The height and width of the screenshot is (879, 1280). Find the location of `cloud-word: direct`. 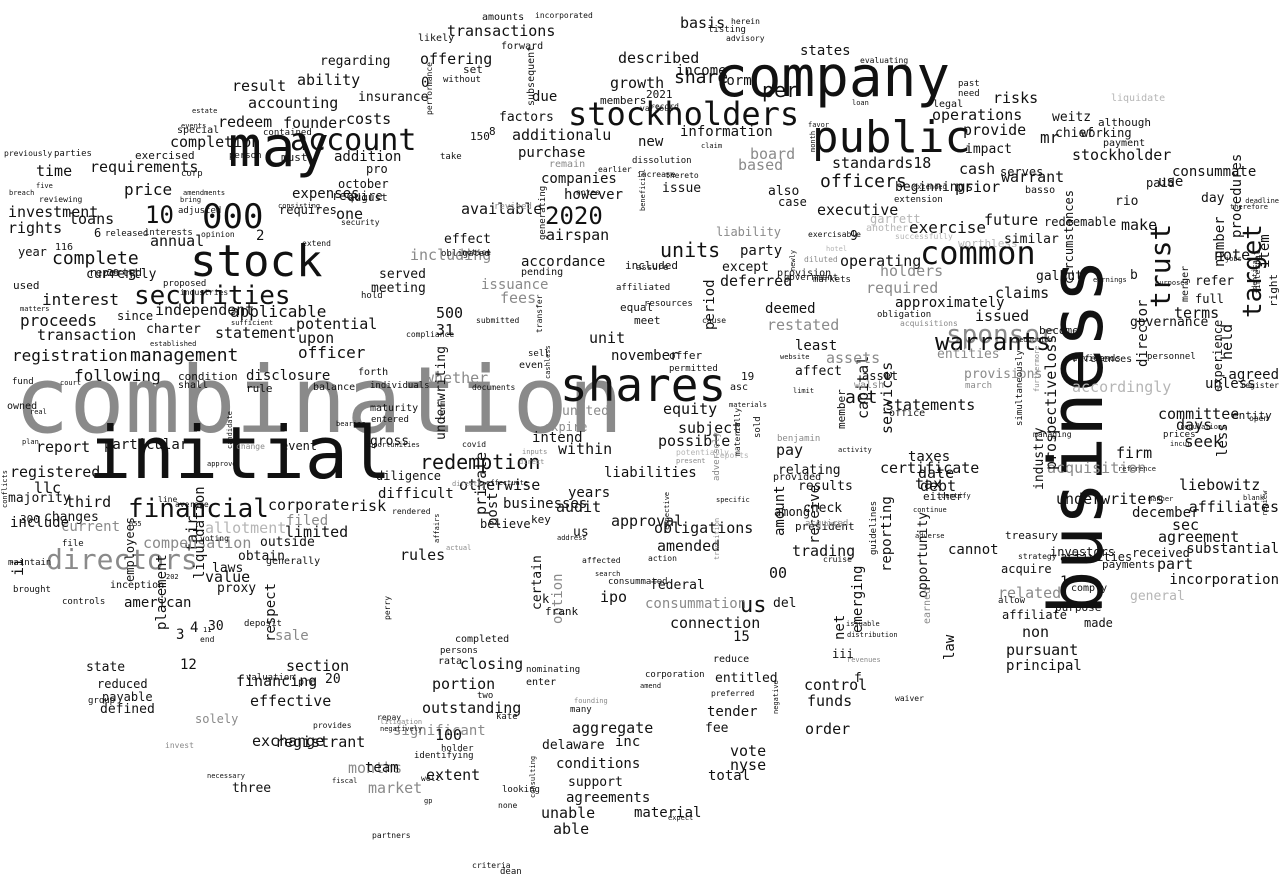

cloud-word: direct is located at coordinates (532, 462).